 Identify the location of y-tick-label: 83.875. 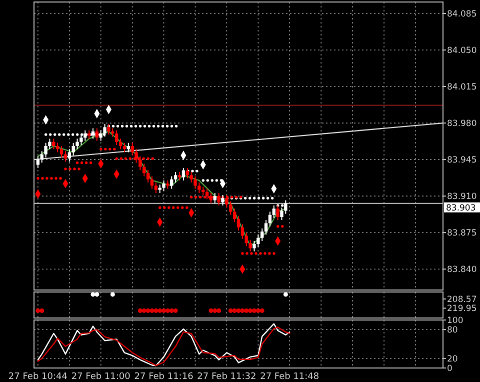
(462, 233).